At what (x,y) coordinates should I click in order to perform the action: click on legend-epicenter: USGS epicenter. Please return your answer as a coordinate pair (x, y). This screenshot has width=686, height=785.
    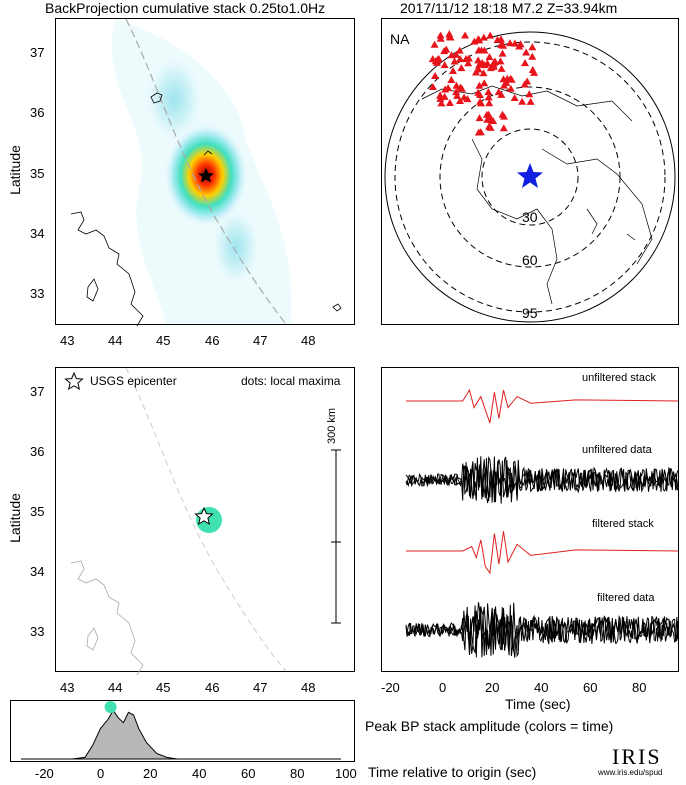
    Looking at the image, I should click on (133, 381).